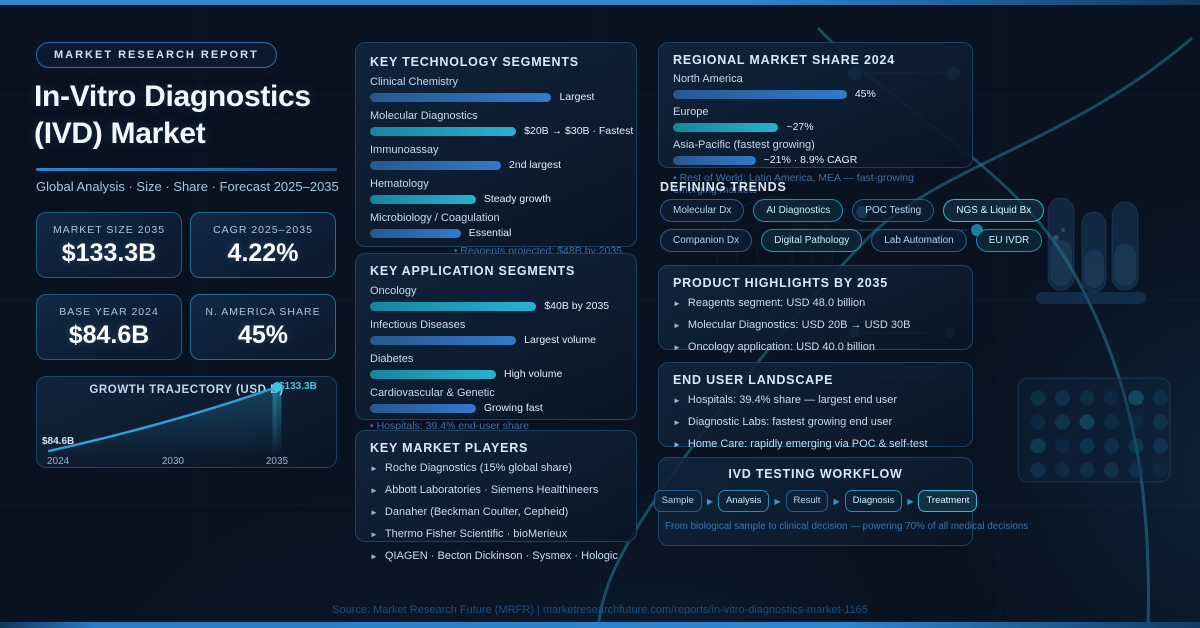  I want to click on stat-value: $133.3B, so click(109, 253).